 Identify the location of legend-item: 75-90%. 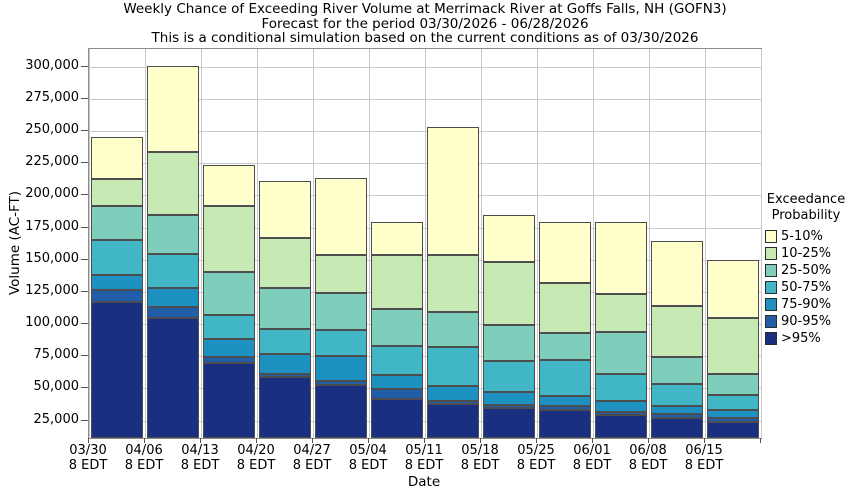
(806, 304).